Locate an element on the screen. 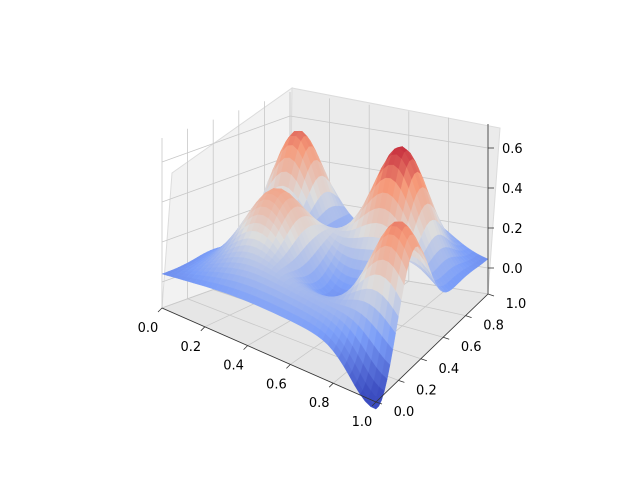 This screenshot has width=640, height=485. x-tick-label: 1.0 is located at coordinates (362, 422).